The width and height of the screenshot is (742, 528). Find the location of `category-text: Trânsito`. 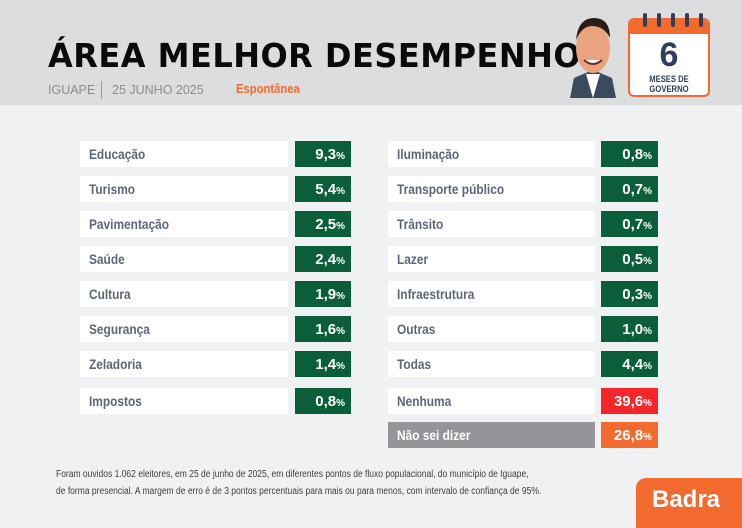

category-text: Trânsito is located at coordinates (420, 224).